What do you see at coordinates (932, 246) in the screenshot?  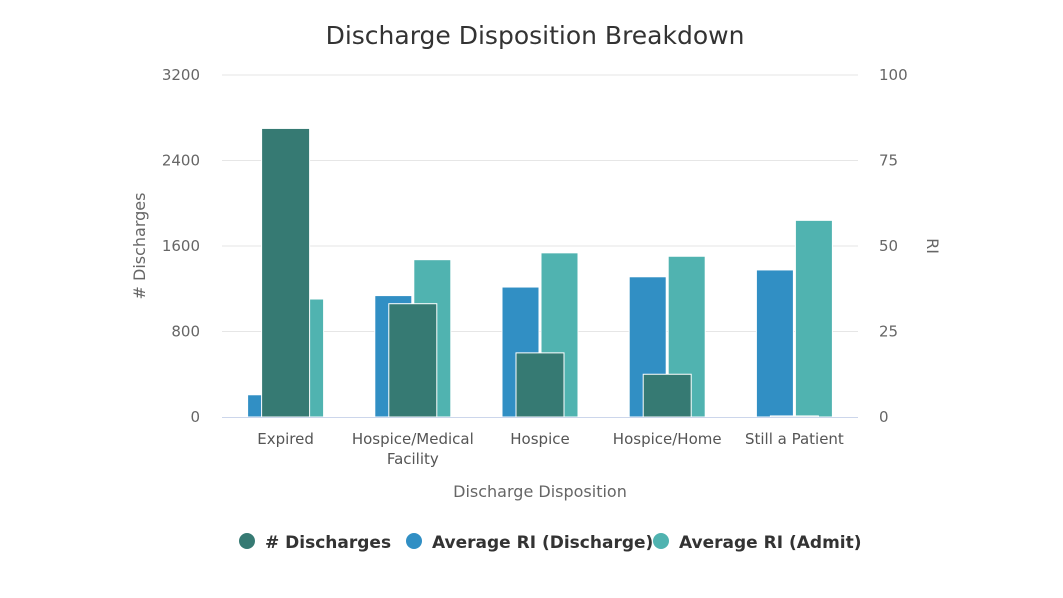 I see `right-axis-title: RI` at bounding box center [932, 246].